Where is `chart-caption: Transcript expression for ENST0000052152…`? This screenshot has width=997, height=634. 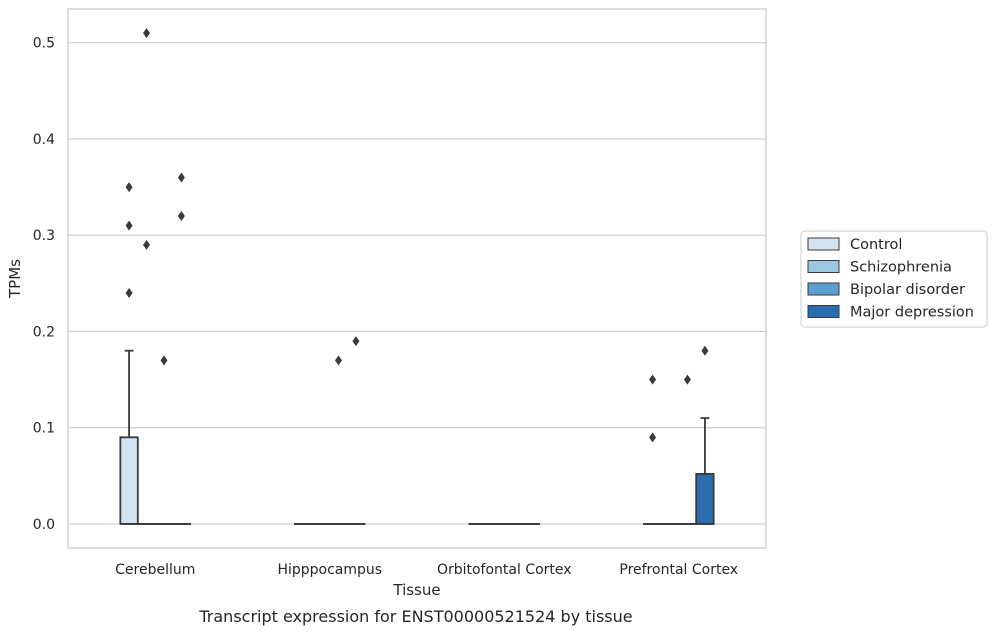
chart-caption: Transcript expression for ENST0000052152… is located at coordinates (415, 616).